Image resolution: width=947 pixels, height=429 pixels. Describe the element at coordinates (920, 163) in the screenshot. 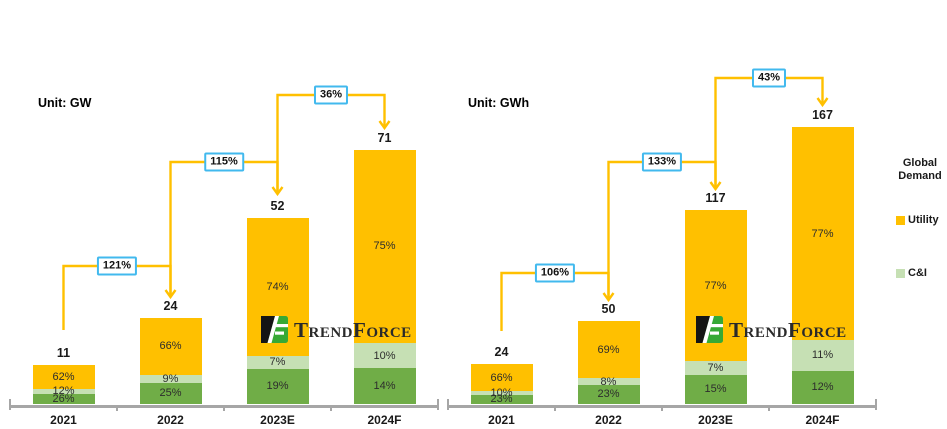

I see `legend-title-line1: Global` at that location.